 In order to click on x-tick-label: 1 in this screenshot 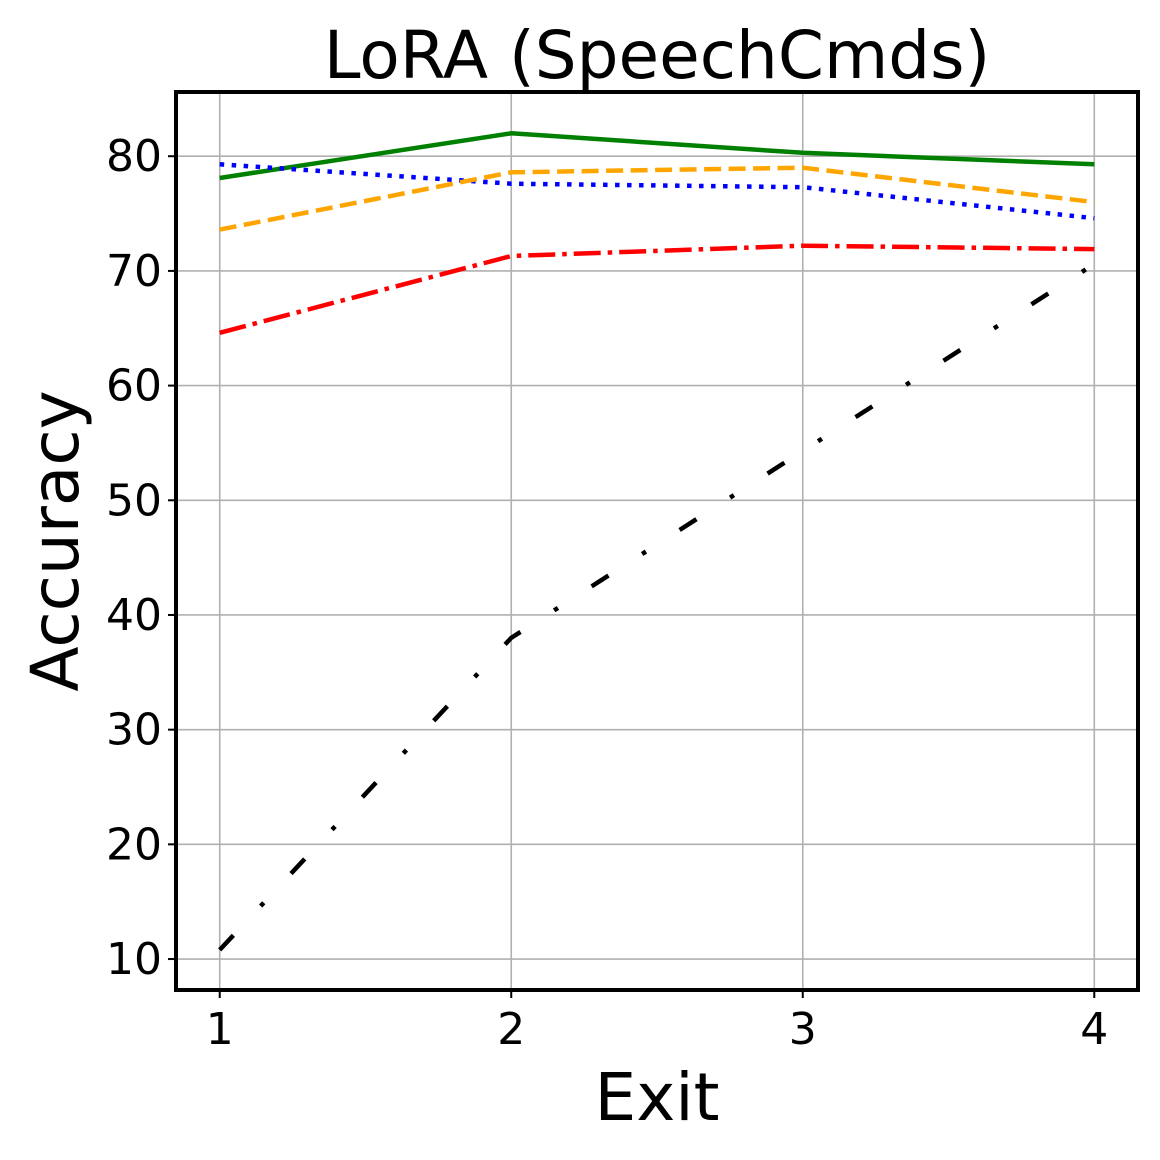, I will do `click(220, 1029)`.